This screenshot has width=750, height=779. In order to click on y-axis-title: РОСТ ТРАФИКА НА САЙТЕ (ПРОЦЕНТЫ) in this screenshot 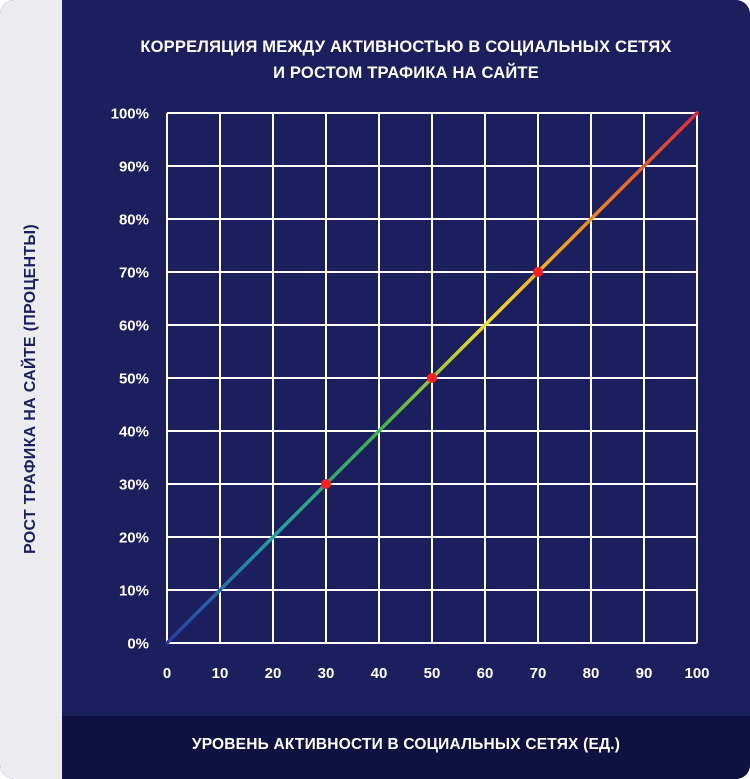, I will do `click(30, 389)`.